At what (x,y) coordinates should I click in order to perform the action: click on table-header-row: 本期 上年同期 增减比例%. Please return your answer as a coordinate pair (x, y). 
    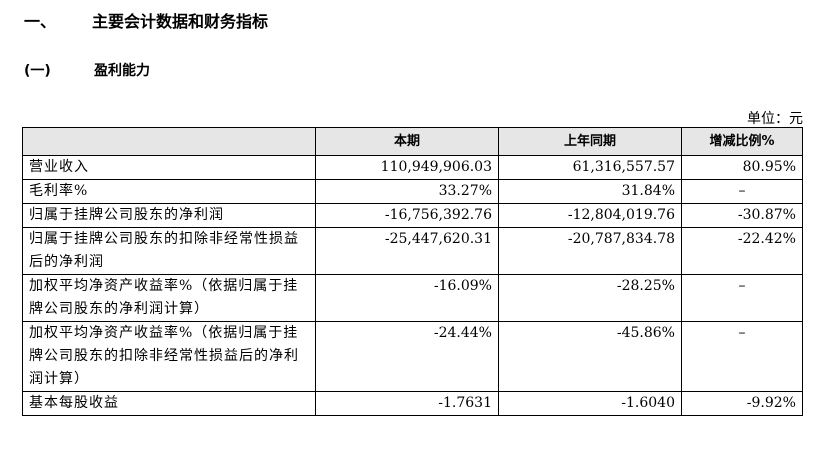
    Looking at the image, I should click on (412, 141).